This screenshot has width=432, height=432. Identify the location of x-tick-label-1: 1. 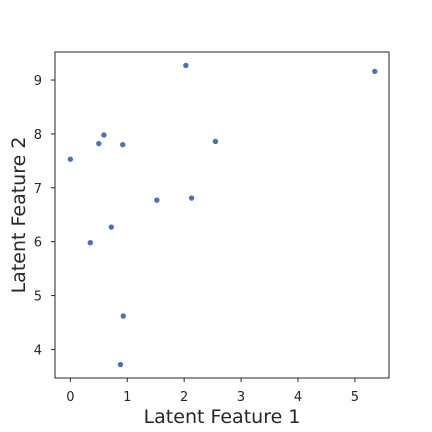
(127, 397).